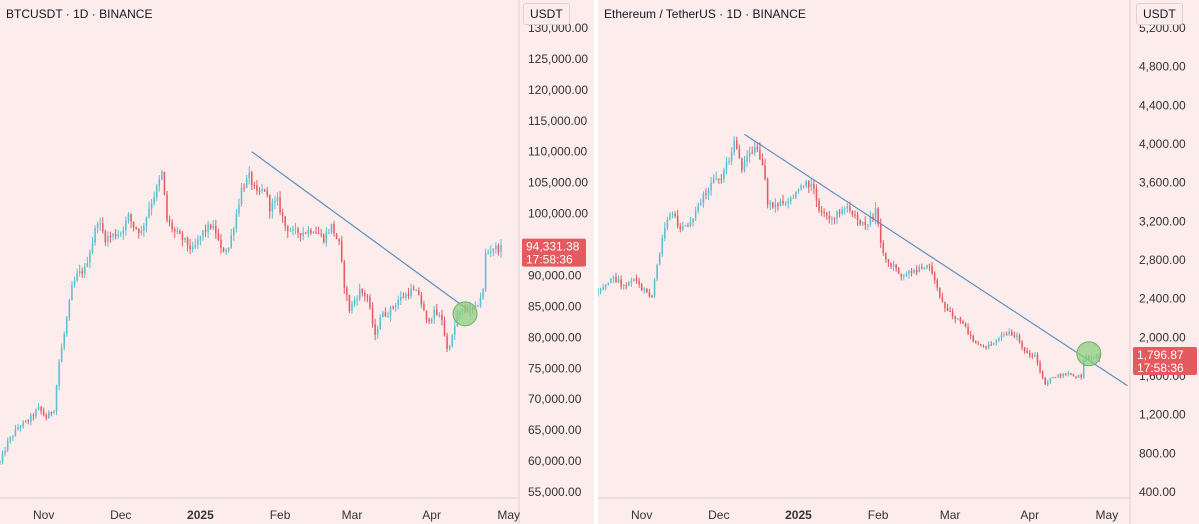 The width and height of the screenshot is (1199, 524). I want to click on eth-y-tick-label: 4,400.00, so click(1162, 105).